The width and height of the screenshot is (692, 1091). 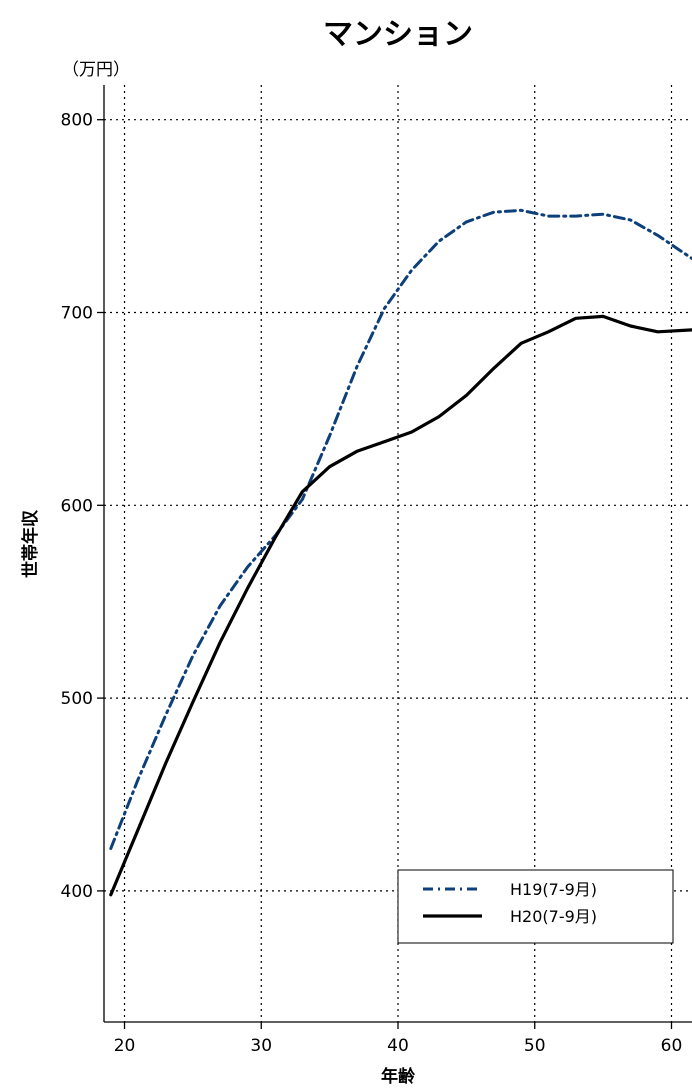 What do you see at coordinates (553, 916) in the screenshot?
I see `legend-label-h20: H20(7-9月)` at bounding box center [553, 916].